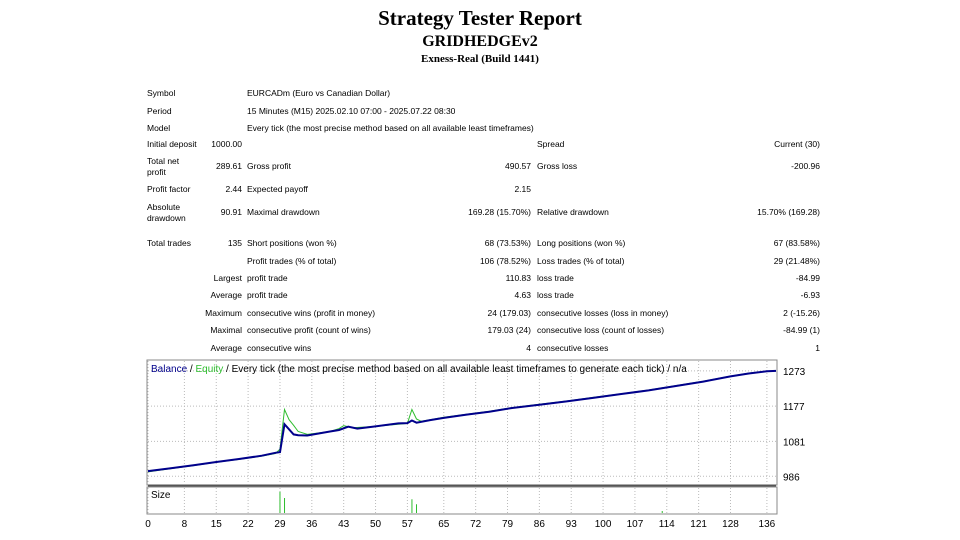 The height and width of the screenshot is (540, 960). Describe the element at coordinates (480, 59) in the screenshot. I see `server-info: Exness-Real (Build 1441)` at that location.